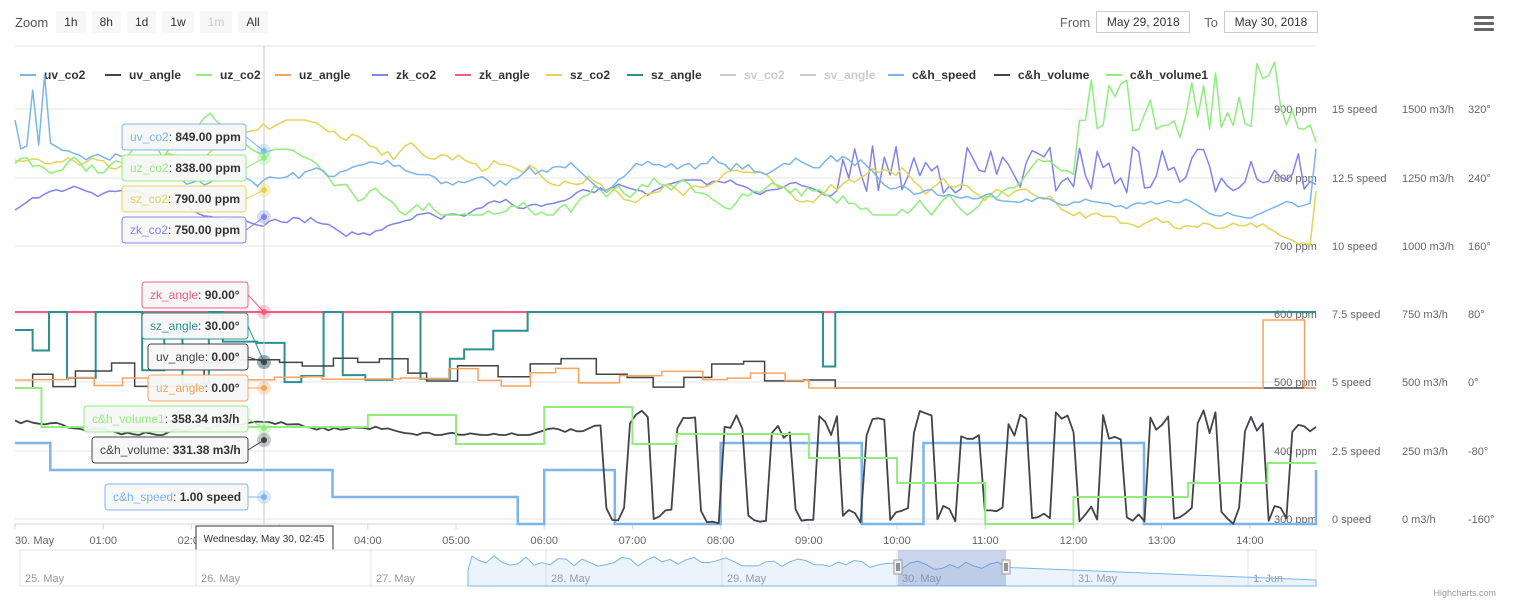  Describe the element at coordinates (666, 483) in the screenshot. I see `series-ch-speed` at that location.